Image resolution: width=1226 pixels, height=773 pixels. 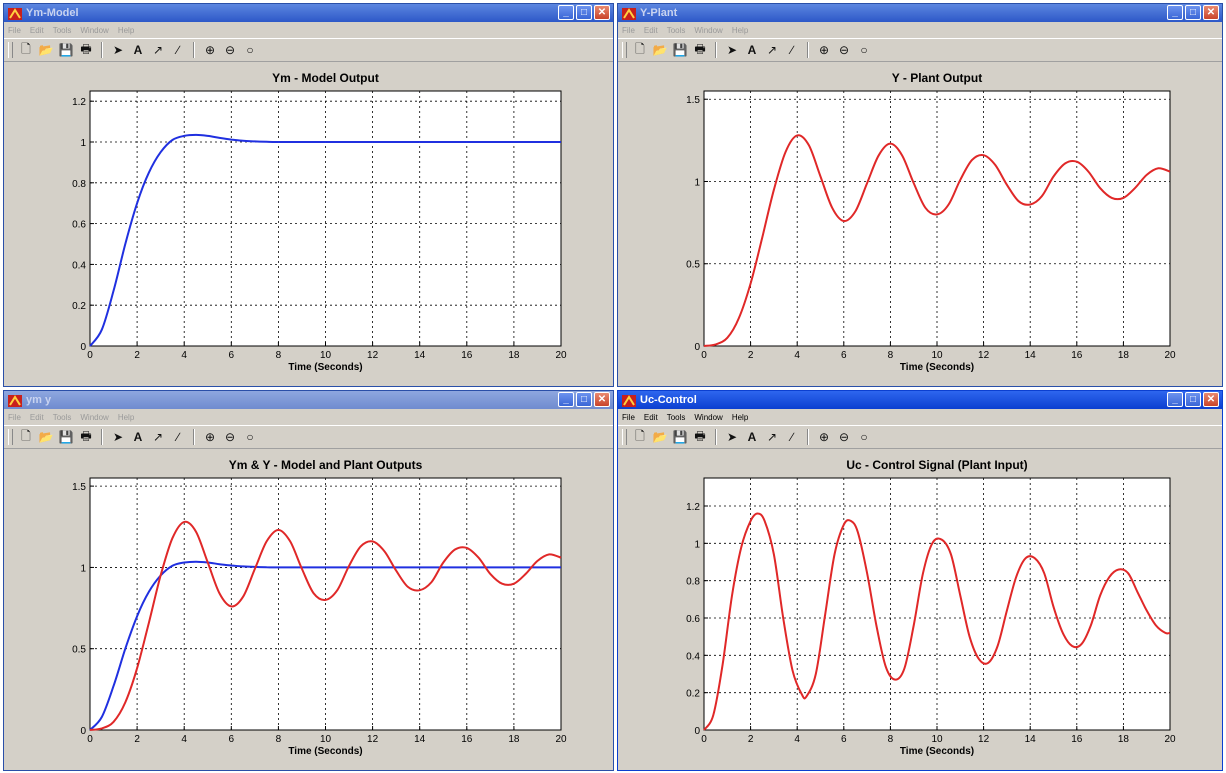 I want to click on x-tick-label: 8, so click(x=891, y=355).